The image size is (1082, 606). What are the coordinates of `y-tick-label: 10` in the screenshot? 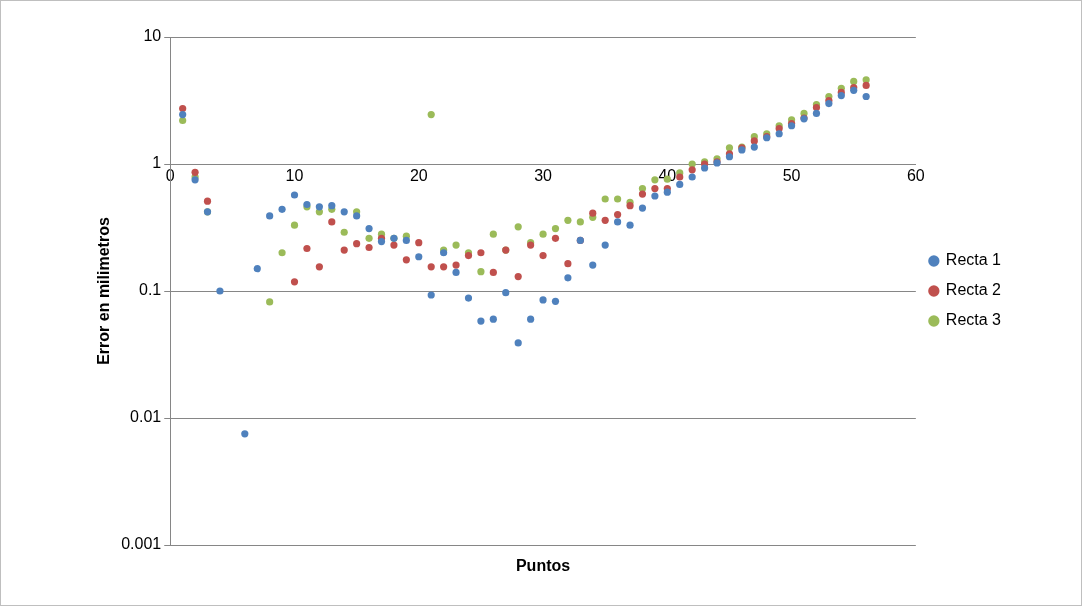 It's located at (152, 36).